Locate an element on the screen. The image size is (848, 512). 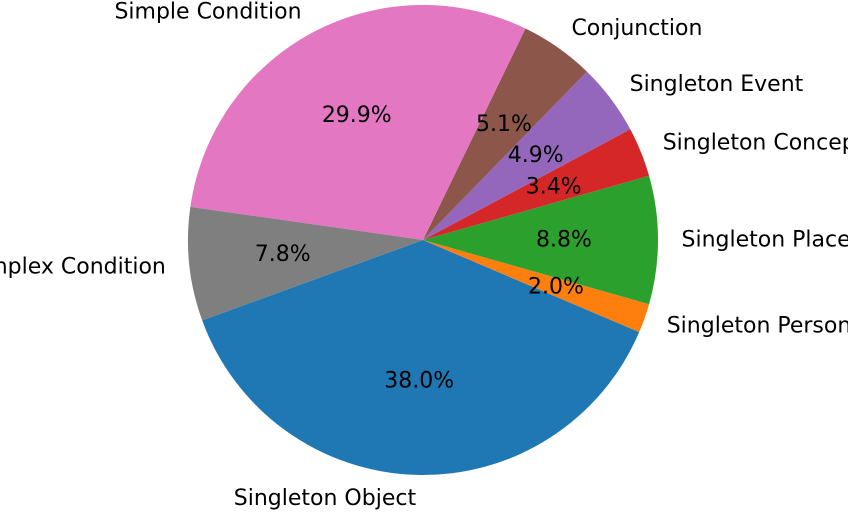
category-label-conjunction: Conjunction is located at coordinates (636, 28).